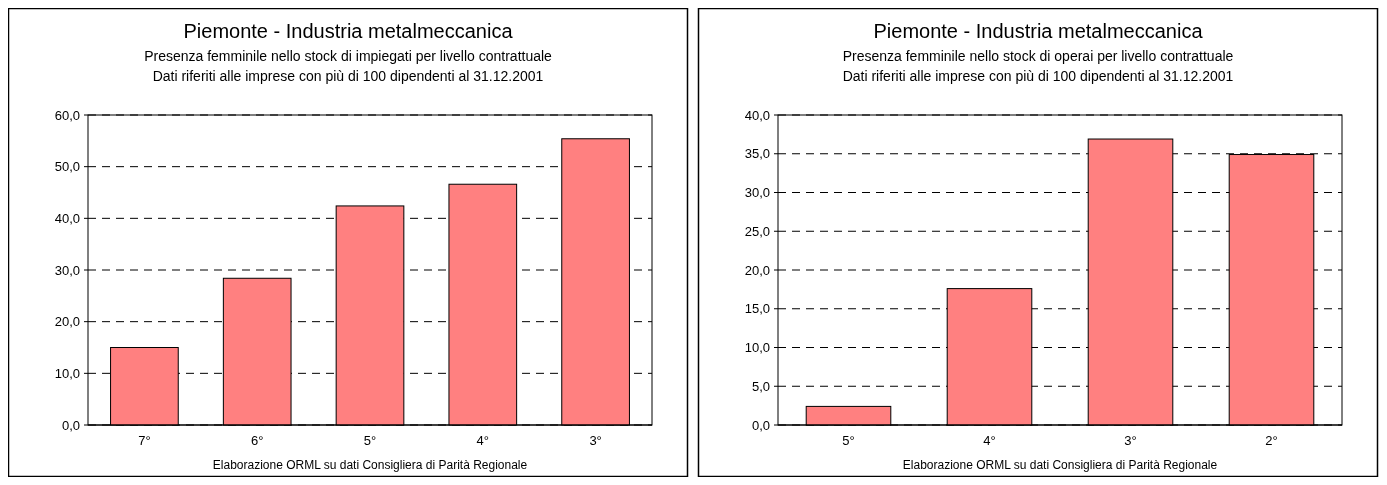 The image size is (1387, 485). Describe the element at coordinates (757, 154) in the screenshot. I see `y-tick-label: 35,0` at that location.